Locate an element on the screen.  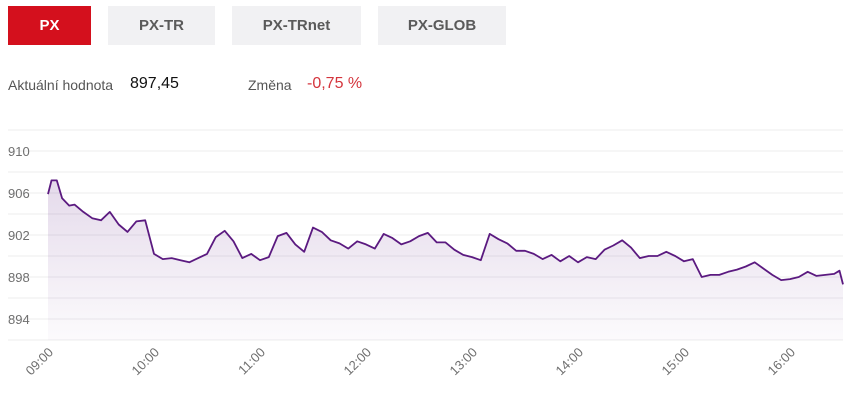
x-tick-label: 15:00 is located at coordinates (676, 362).